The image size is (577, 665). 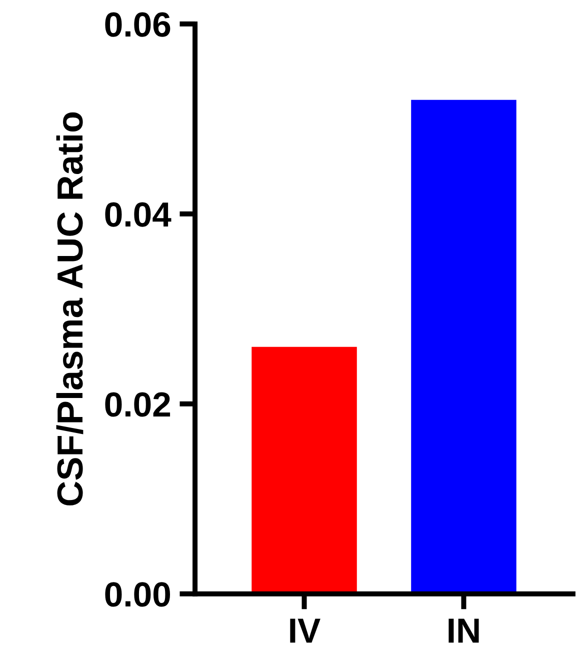 I want to click on y-tick-label: 0.02, so click(x=137, y=404).